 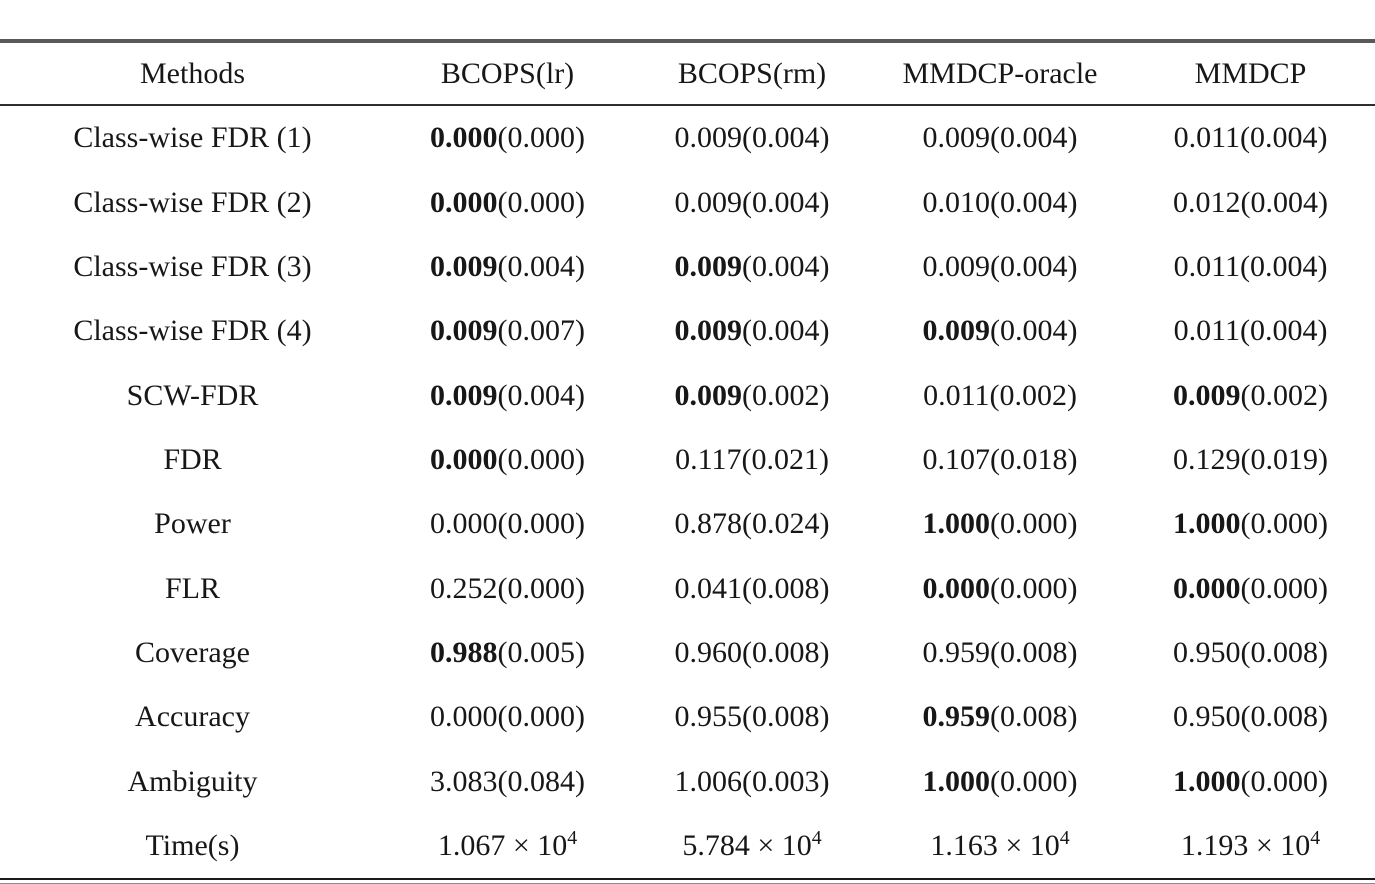 I want to click on value-stderr: (0.003), so click(x=786, y=781).